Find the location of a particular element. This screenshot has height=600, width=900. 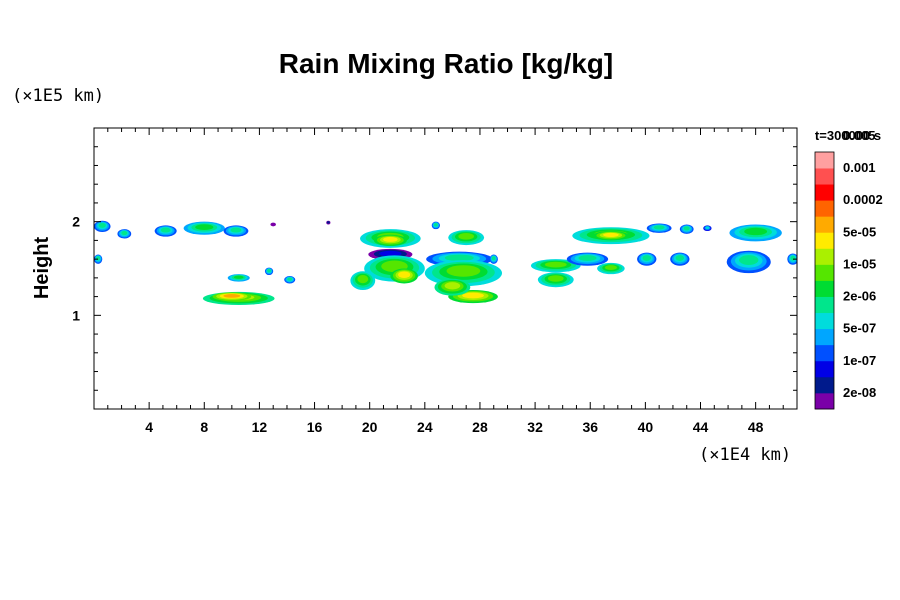

x-tick-label: 44 is located at coordinates (701, 427).